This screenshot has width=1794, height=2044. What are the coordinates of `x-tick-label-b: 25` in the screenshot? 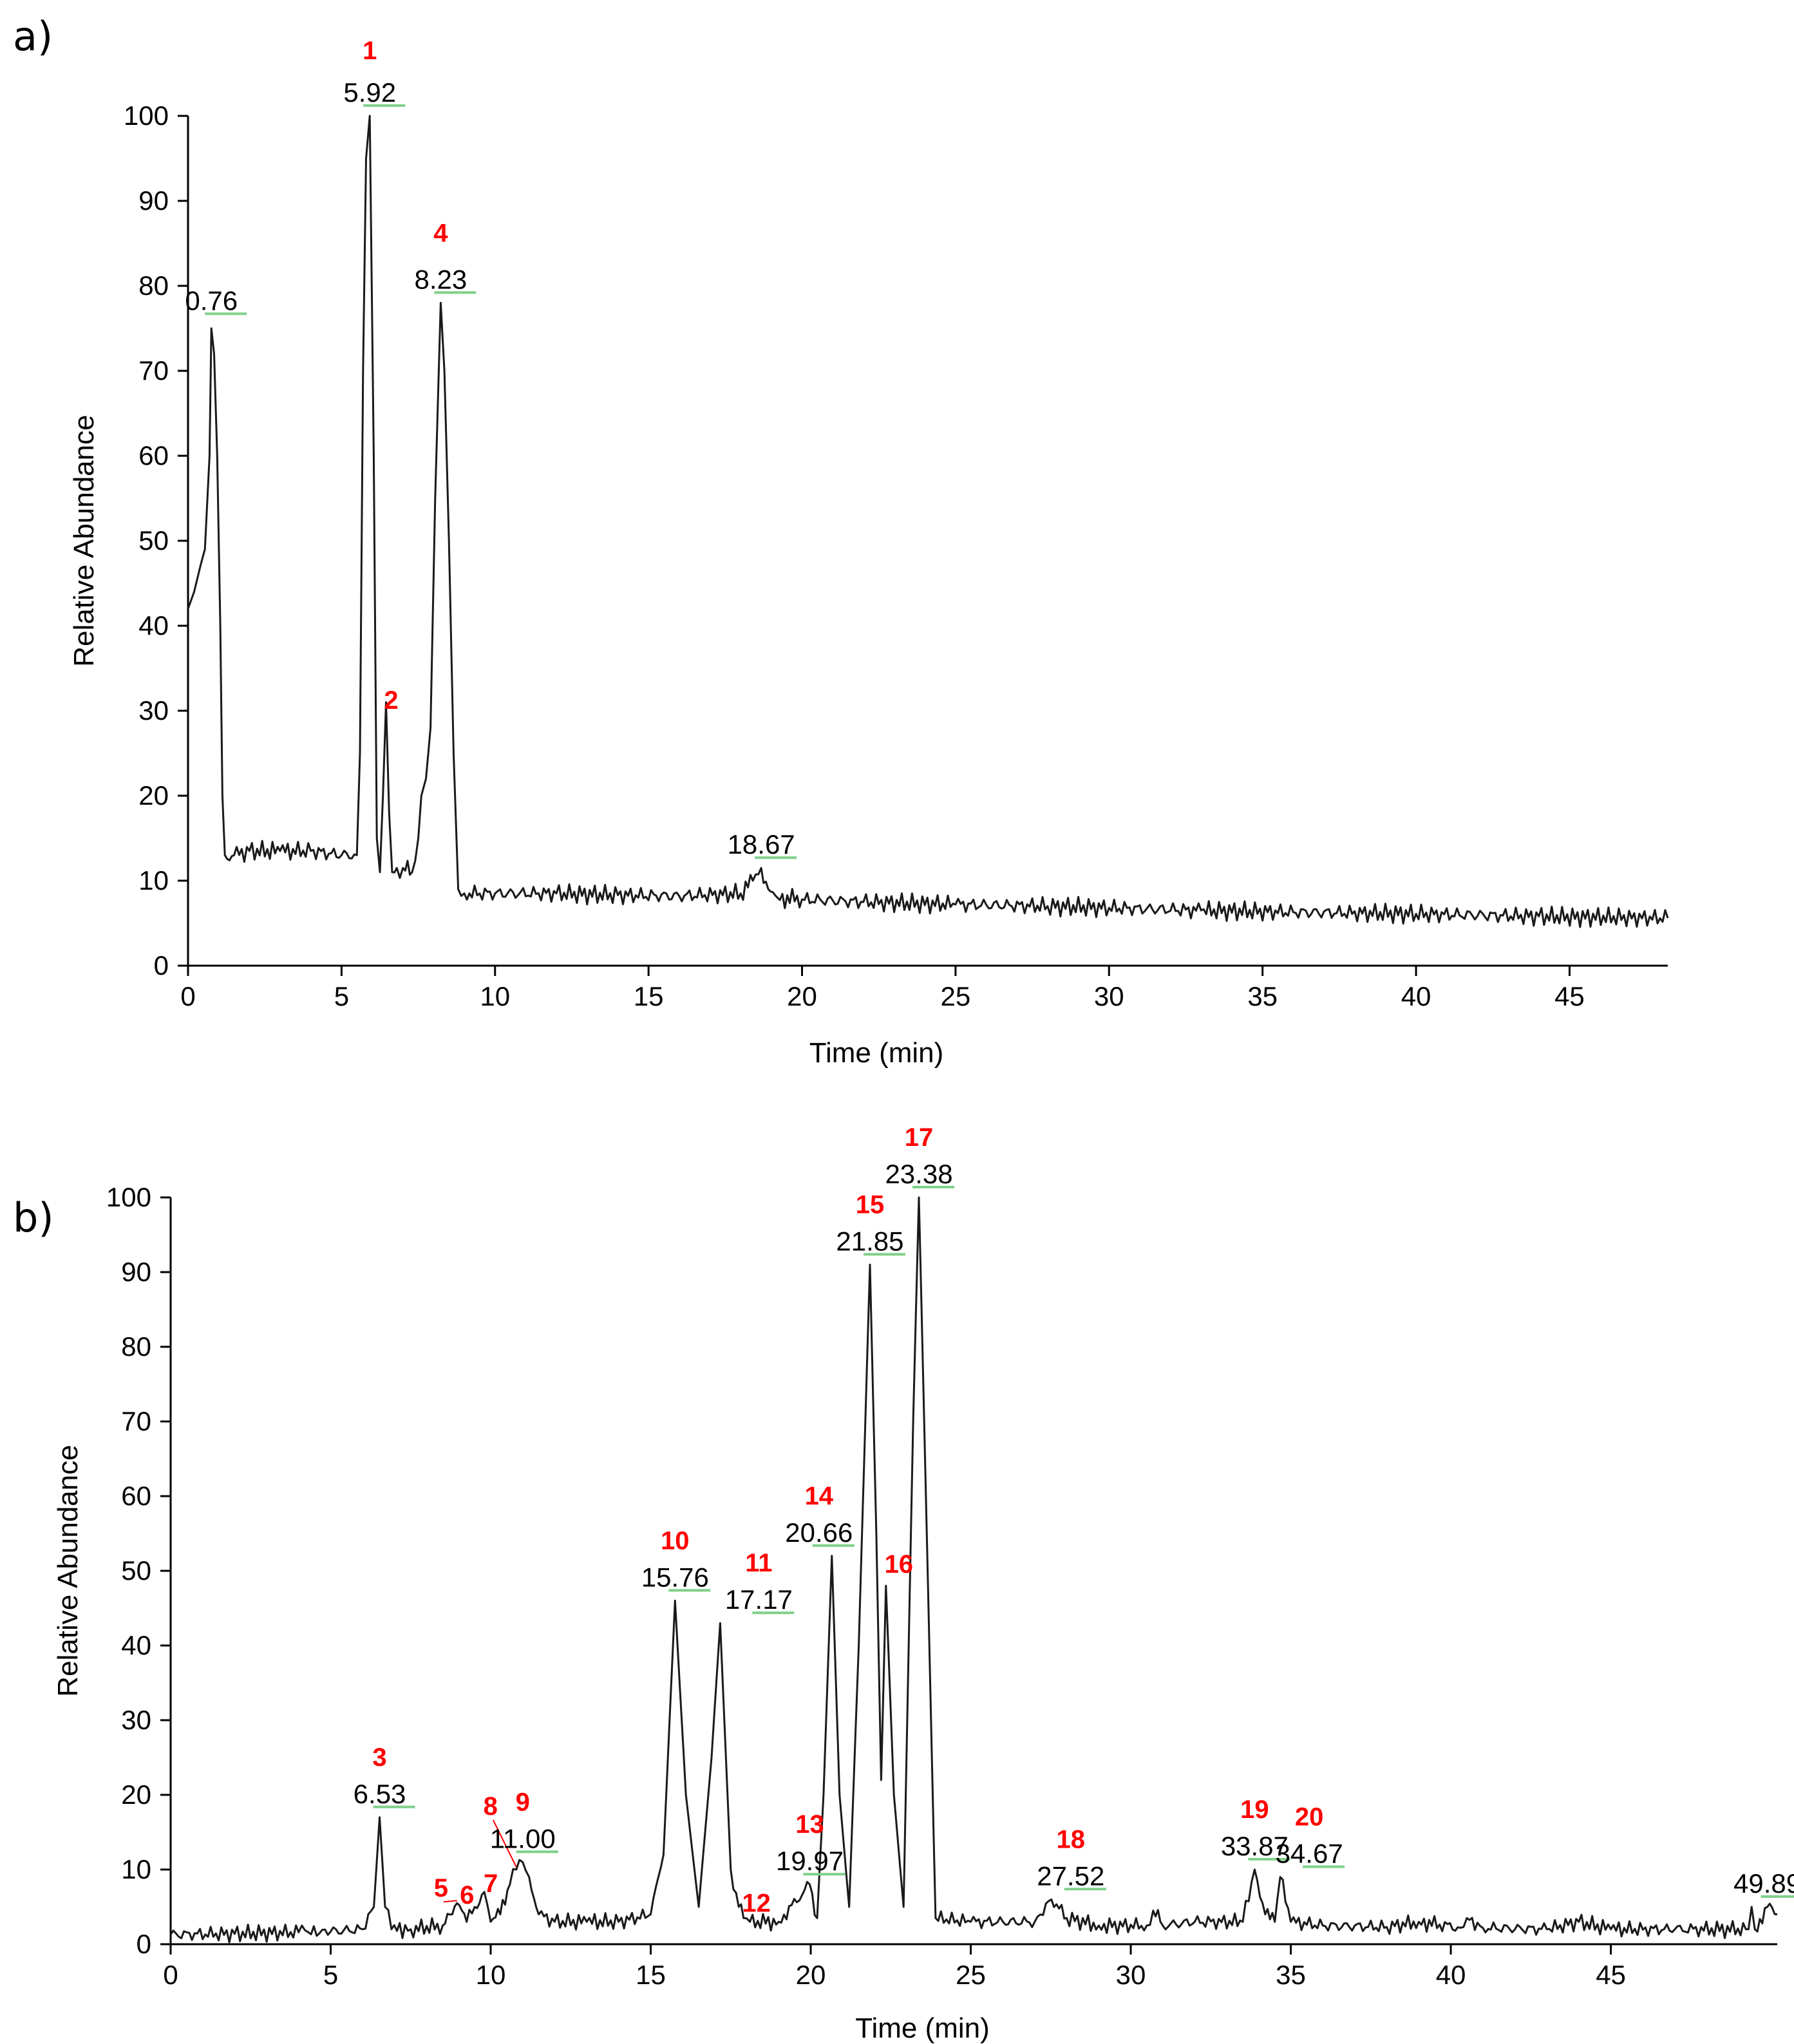 It's located at (971, 1975).